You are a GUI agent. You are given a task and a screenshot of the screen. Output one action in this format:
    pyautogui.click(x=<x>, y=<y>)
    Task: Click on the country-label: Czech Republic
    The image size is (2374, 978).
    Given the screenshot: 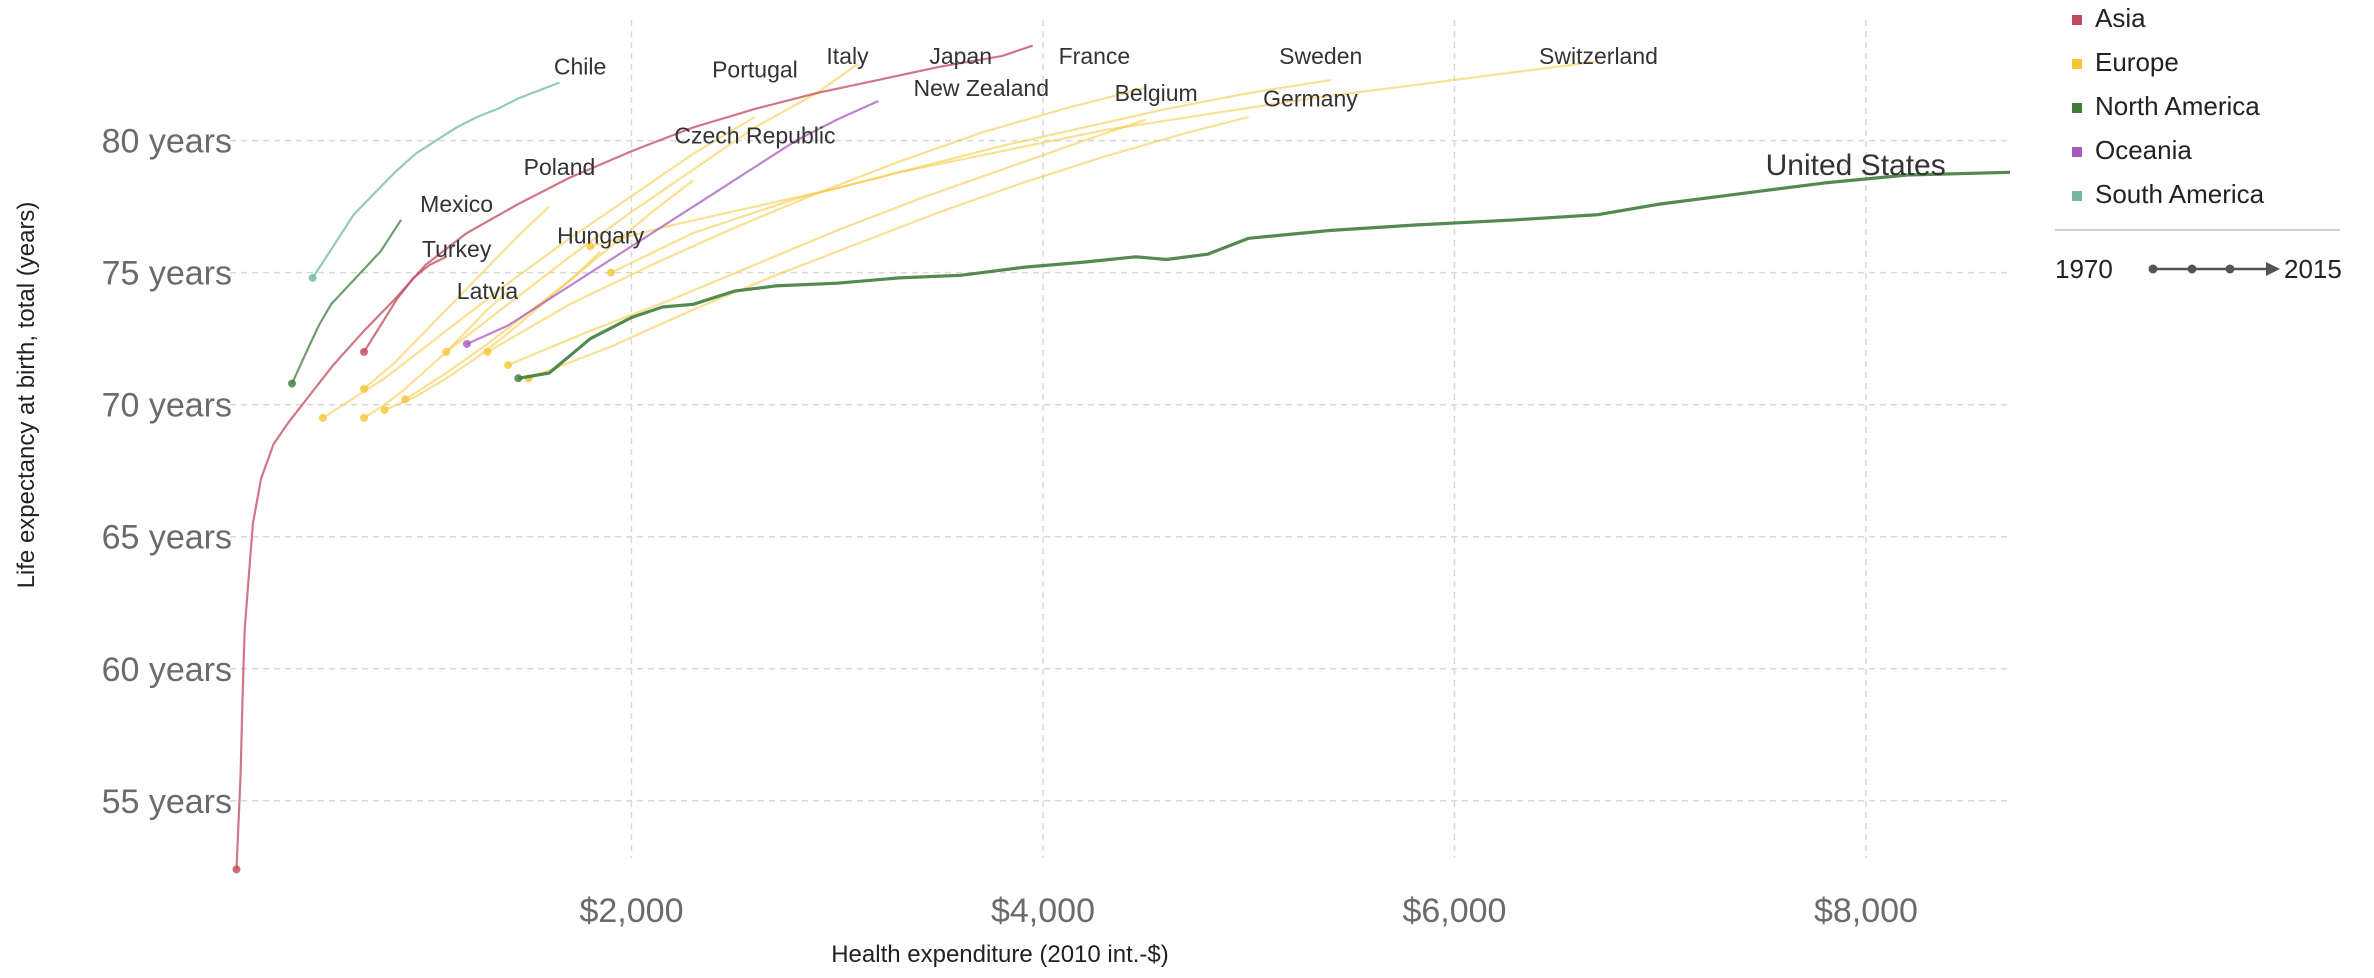 What is the action you would take?
    pyautogui.click(x=754, y=135)
    